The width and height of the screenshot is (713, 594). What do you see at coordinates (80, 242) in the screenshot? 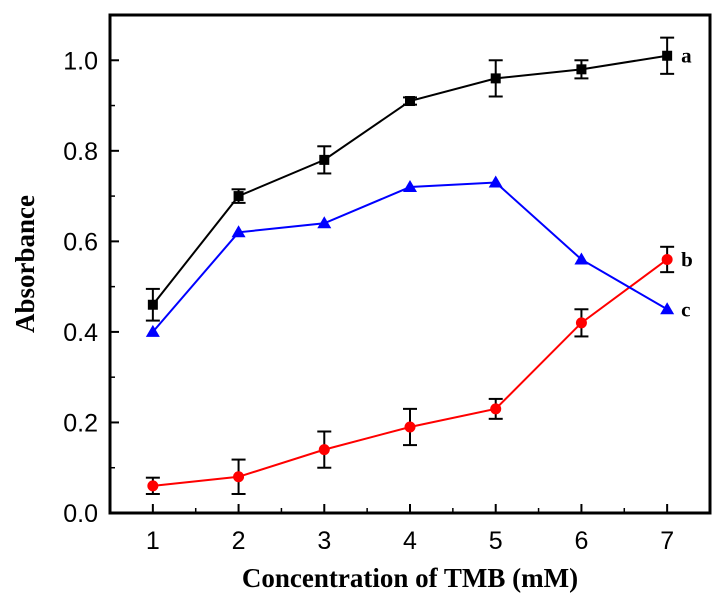
I see `y-tick-label-0.6: 0.6` at bounding box center [80, 242].